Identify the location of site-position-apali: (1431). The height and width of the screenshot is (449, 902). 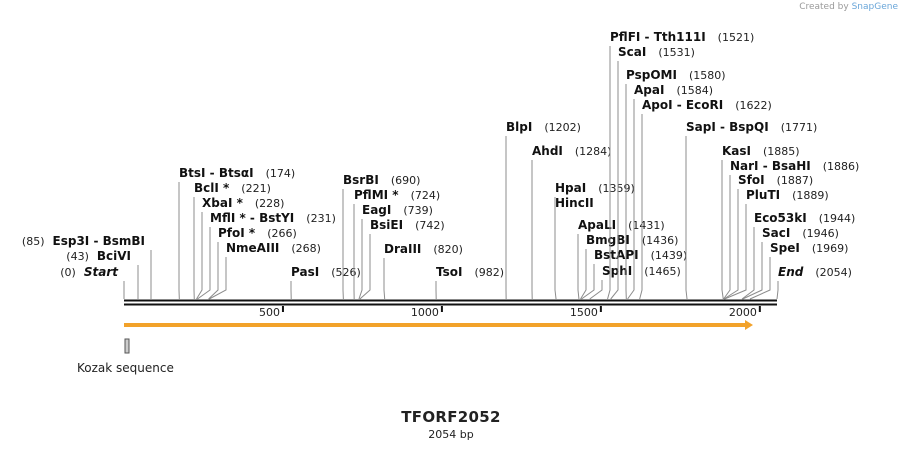
(646, 225).